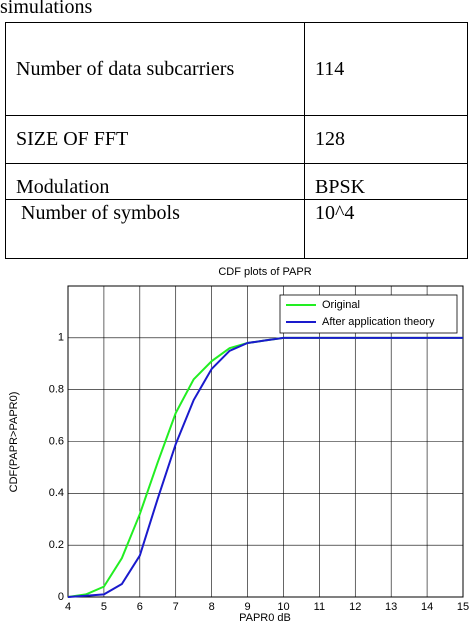 Image resolution: width=474 pixels, height=628 pixels. Describe the element at coordinates (265, 618) in the screenshot. I see `x-axis-label: PAPR0 dB` at that location.